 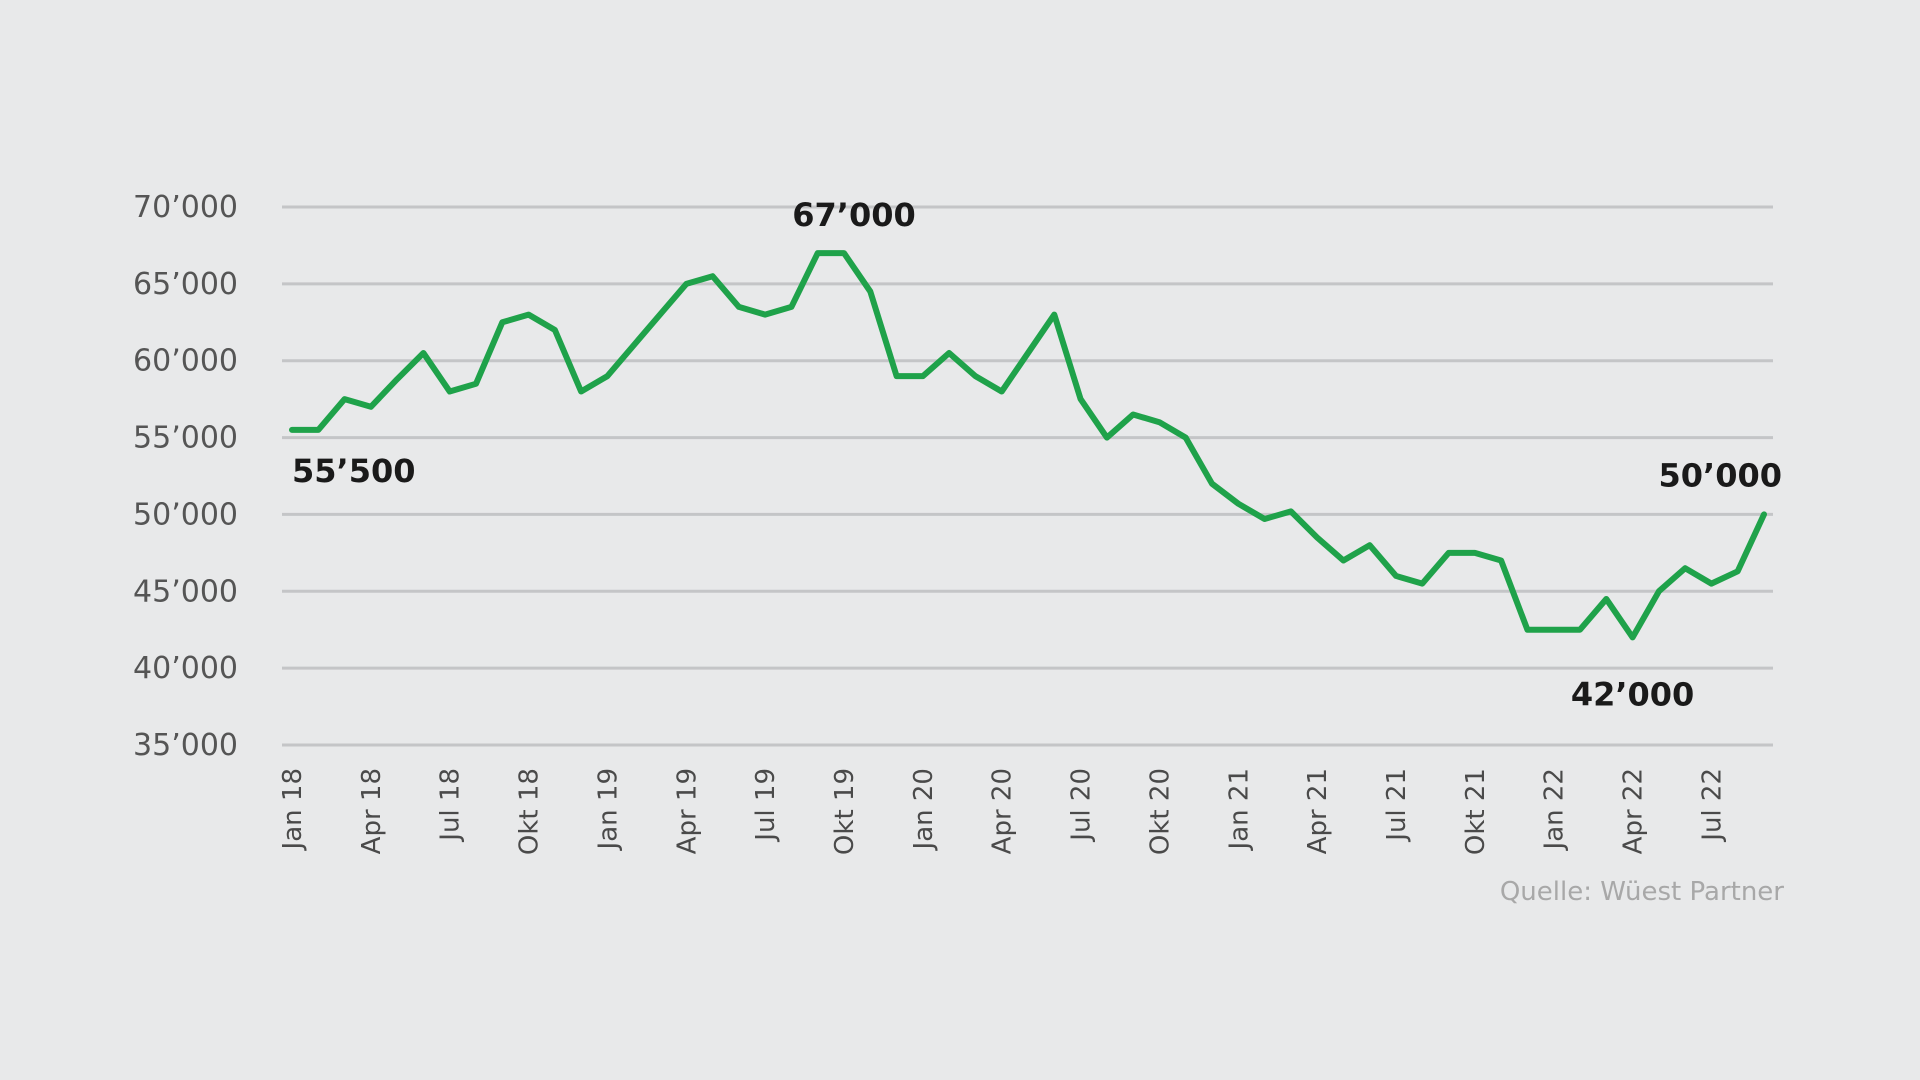 What do you see at coordinates (185, 745) in the screenshot?
I see `y-tick-label: 35’000` at bounding box center [185, 745].